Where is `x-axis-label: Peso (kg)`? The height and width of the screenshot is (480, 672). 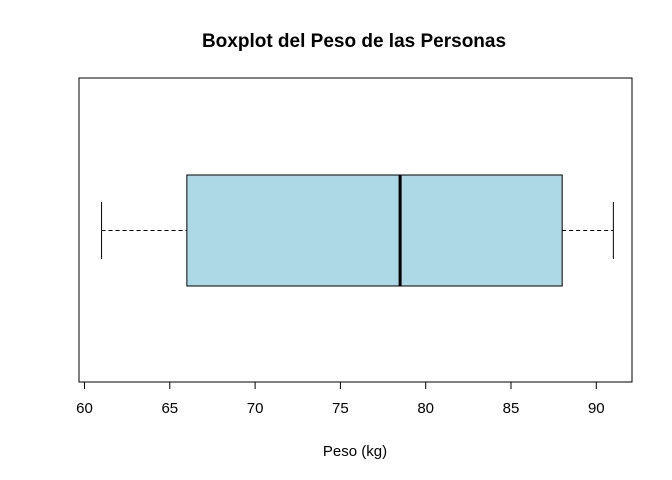 x-axis-label: Peso (kg) is located at coordinates (355, 451).